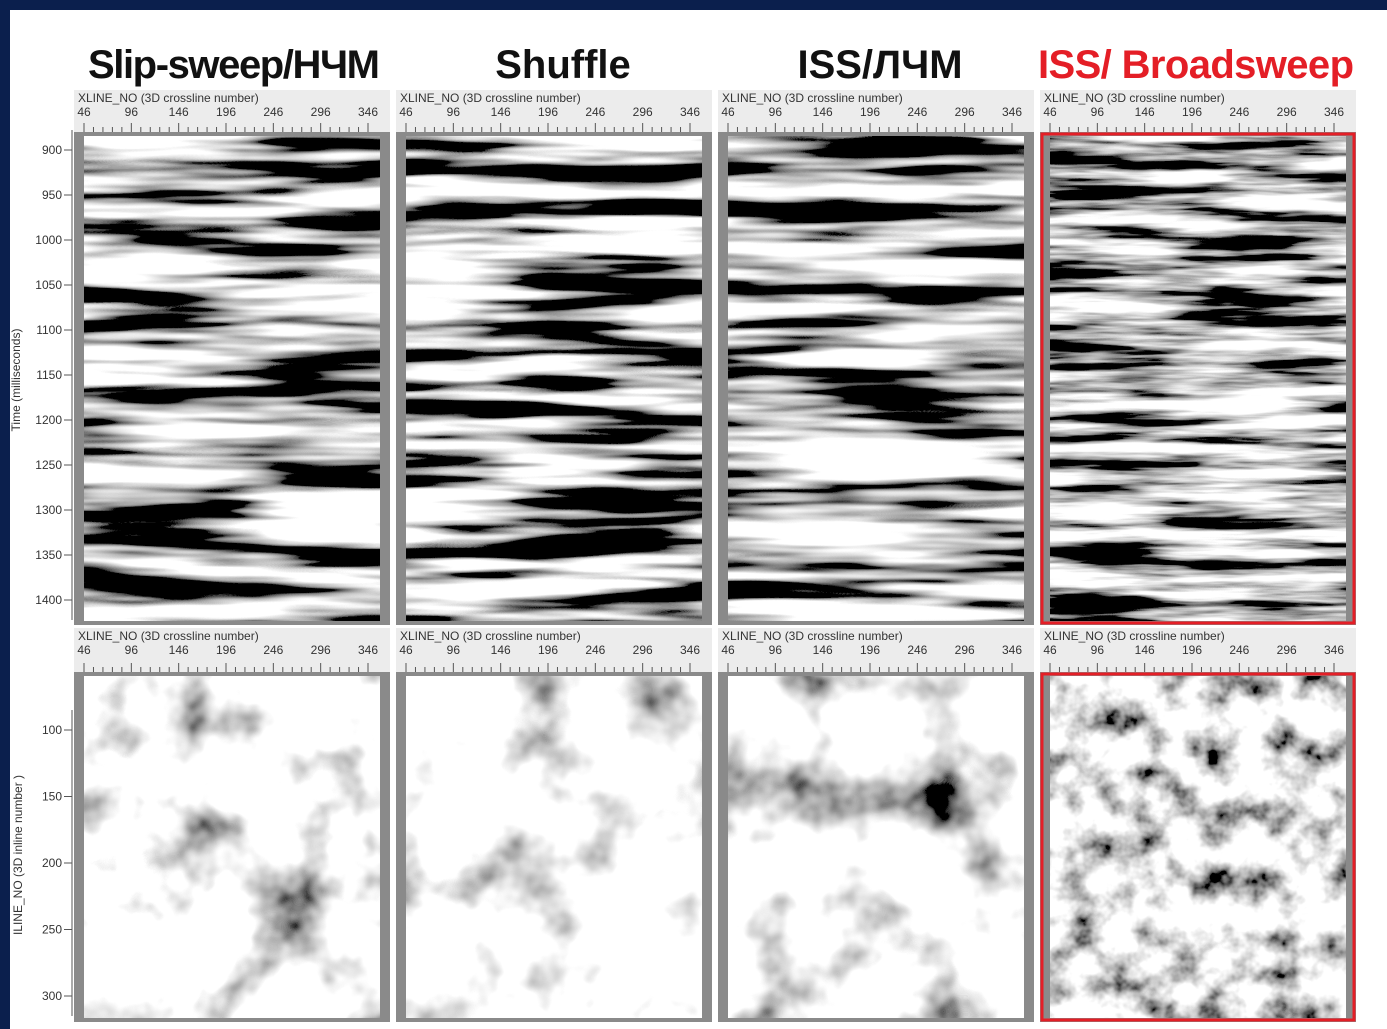 Image resolution: width=1387 pixels, height=1029 pixels. What do you see at coordinates (52, 150) in the screenshot?
I see `y-tick-label: 900` at bounding box center [52, 150].